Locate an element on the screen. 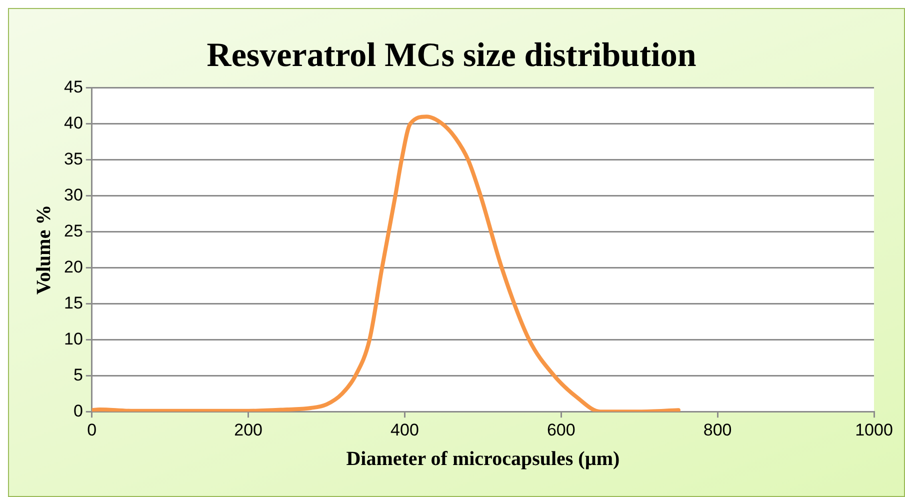  y-tick-label: 5 is located at coordinates (78, 374).